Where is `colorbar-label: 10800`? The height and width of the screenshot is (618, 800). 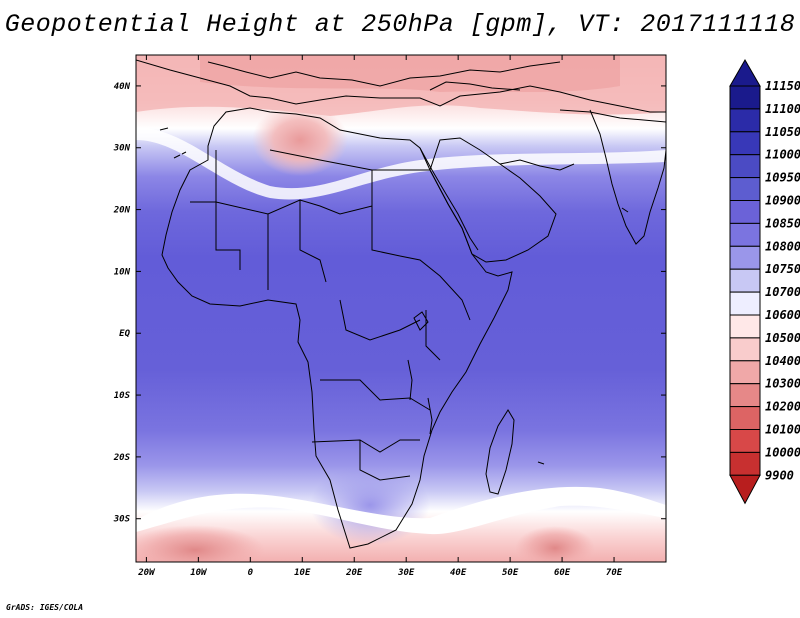 colorbar-label: 10800 is located at coordinates (782, 246).